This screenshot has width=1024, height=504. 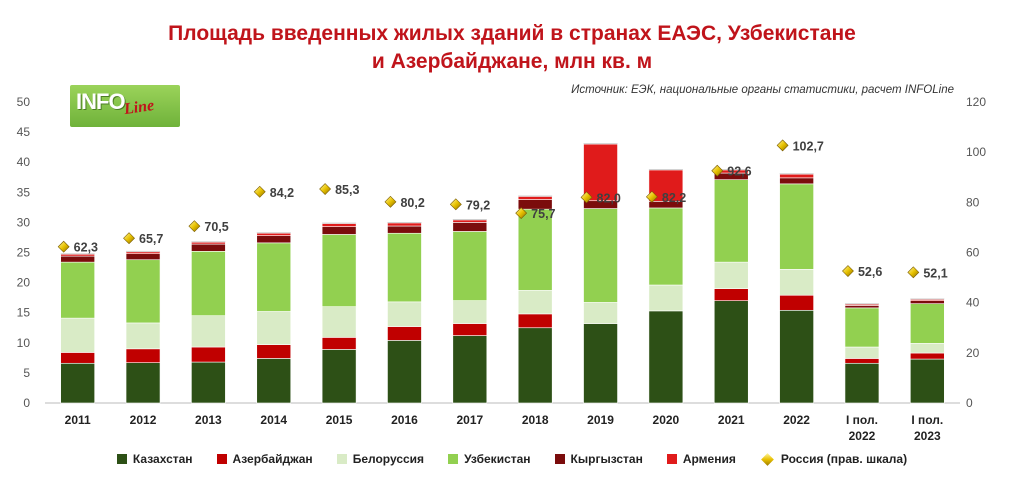 What do you see at coordinates (731, 420) in the screenshot?
I see `x-tick-label: 2021` at bounding box center [731, 420].